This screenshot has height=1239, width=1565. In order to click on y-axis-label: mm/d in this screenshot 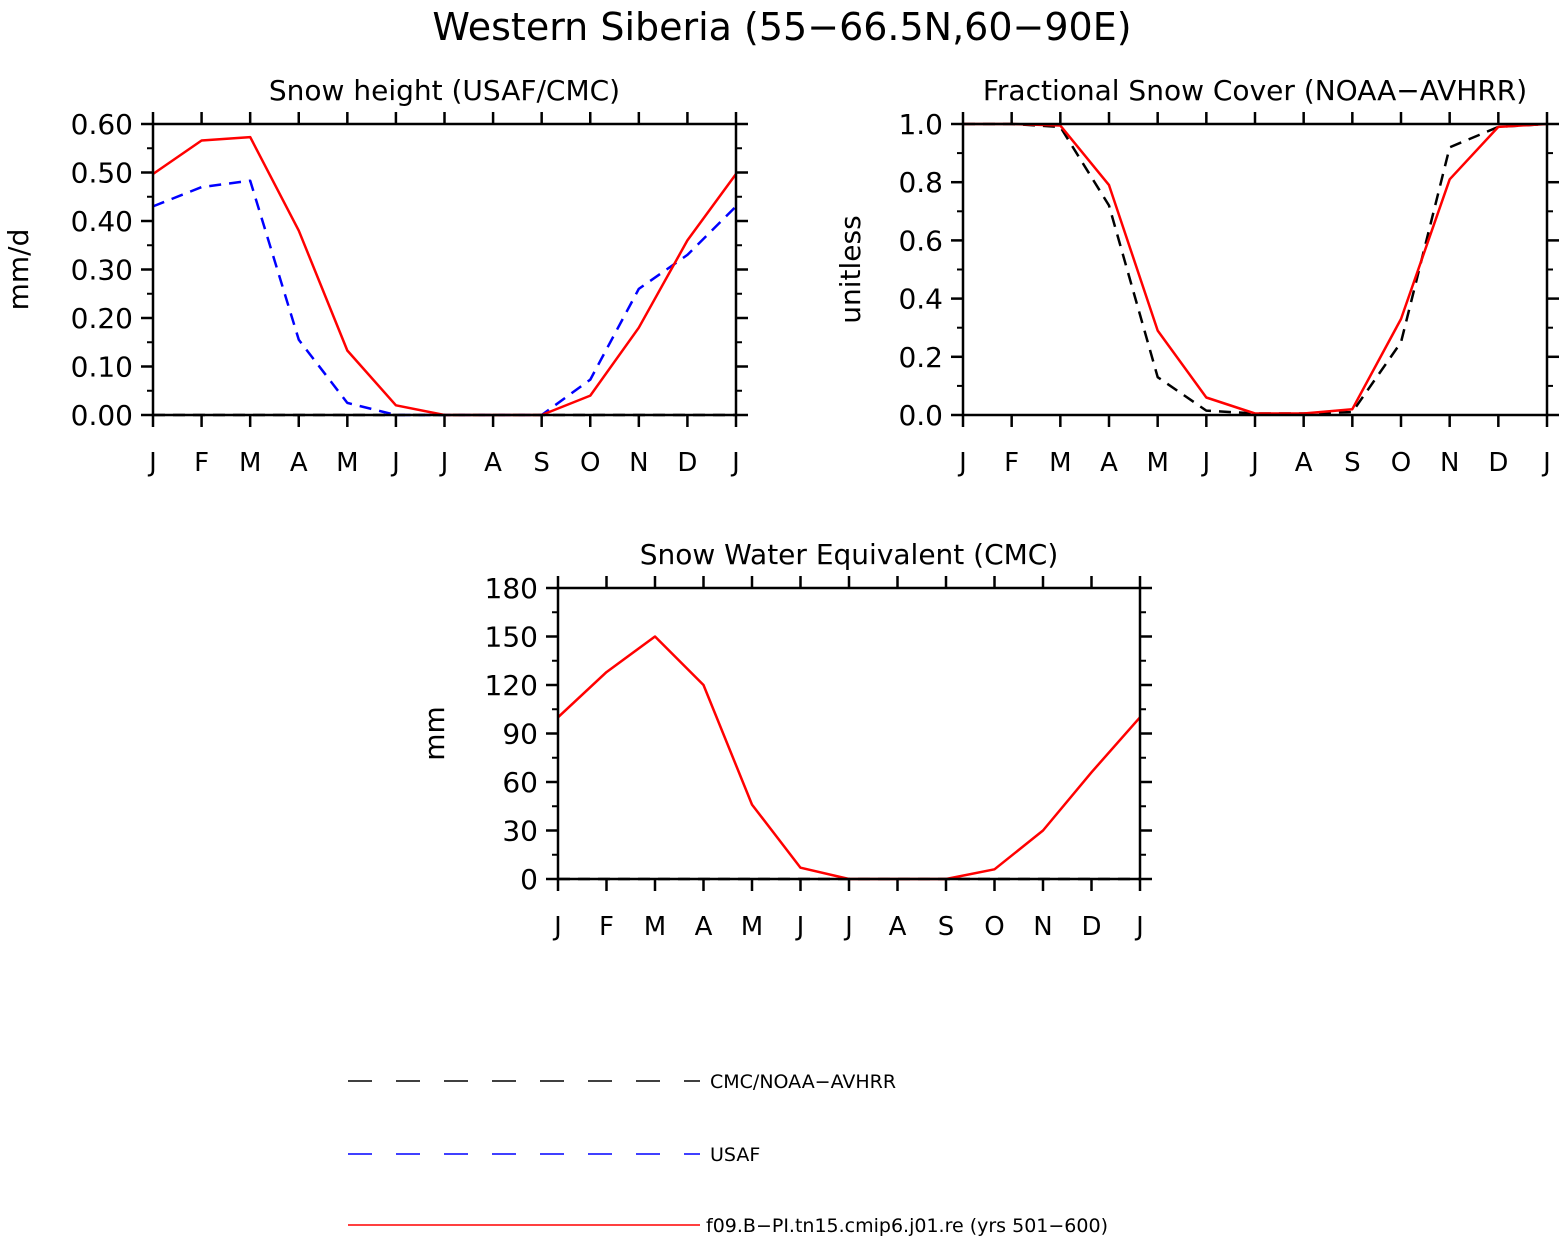, I will do `click(18, 270)`.